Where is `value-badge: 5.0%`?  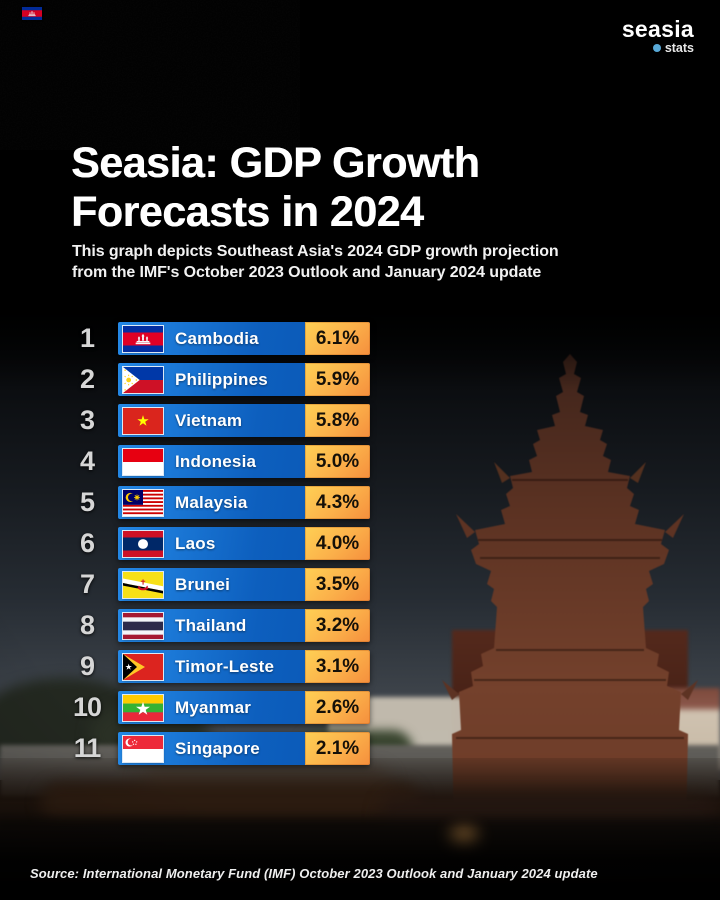 value-badge: 5.0% is located at coordinates (337, 461).